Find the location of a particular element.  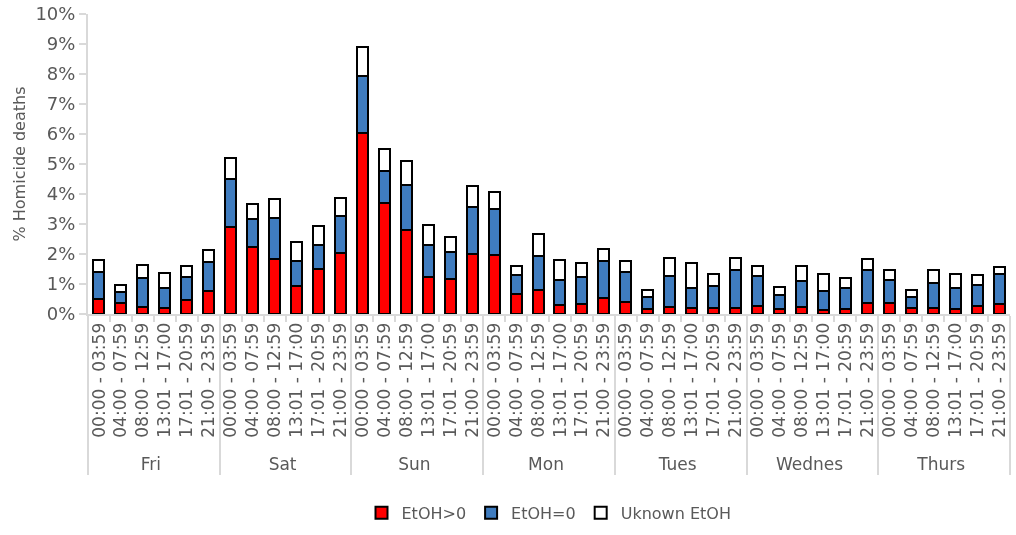

text: Sat is located at coordinates (282, 464).